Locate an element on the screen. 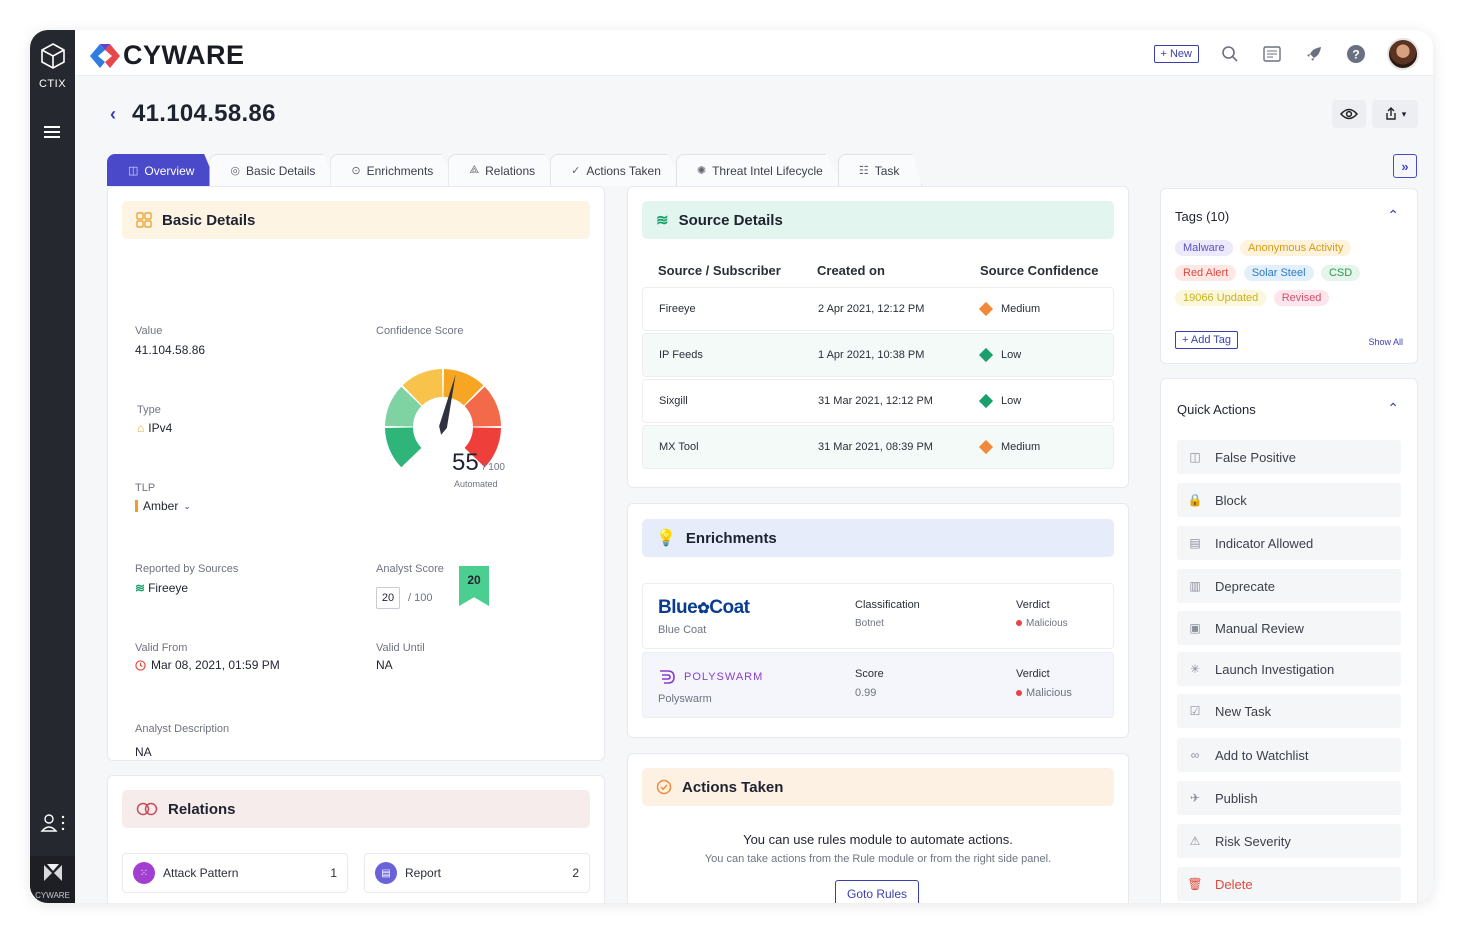 The image size is (1463, 934). tlp-select: Amber ⌄ is located at coordinates (163, 506).